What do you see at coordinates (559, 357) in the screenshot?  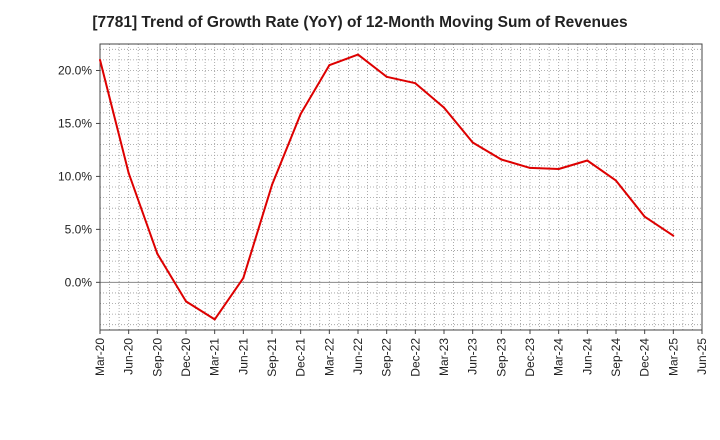 I see `x-tick-label: Mar-24` at bounding box center [559, 357].